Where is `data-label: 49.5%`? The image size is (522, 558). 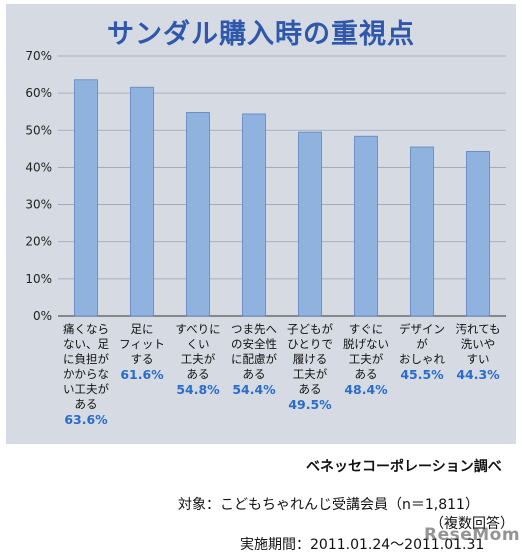
data-label: 49.5% is located at coordinates (310, 404).